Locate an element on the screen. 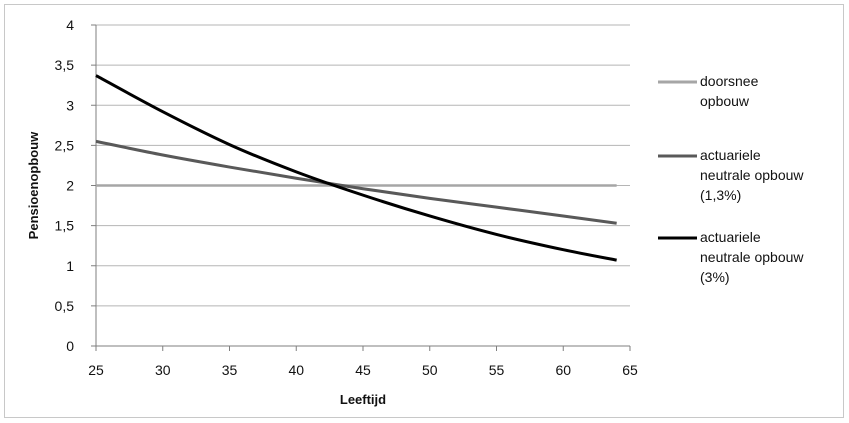 The width and height of the screenshot is (849, 423). y-tick-label: 4 is located at coordinates (70, 25).